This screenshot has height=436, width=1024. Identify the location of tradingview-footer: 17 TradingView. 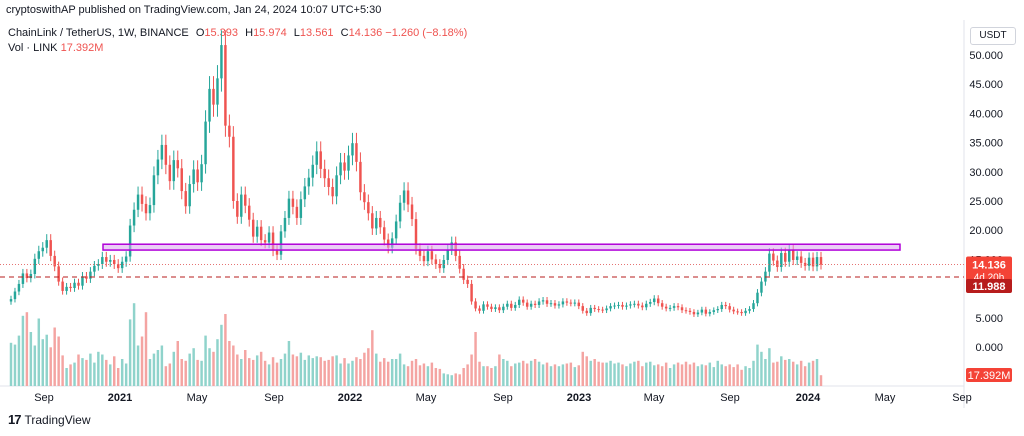
(49, 419).